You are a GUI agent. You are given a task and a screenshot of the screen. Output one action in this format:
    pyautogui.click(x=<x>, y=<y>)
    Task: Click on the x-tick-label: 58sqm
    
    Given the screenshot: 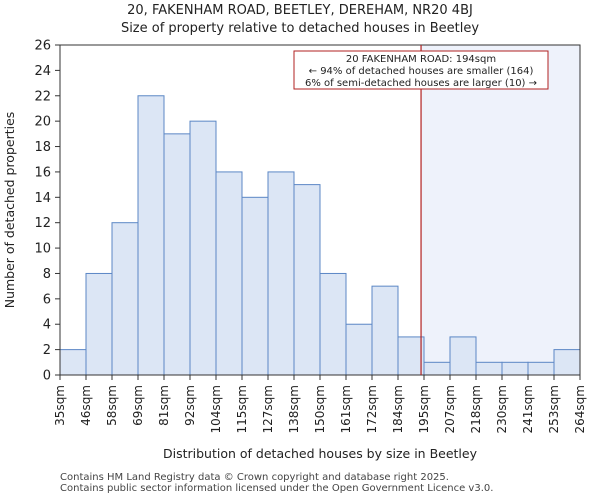 What is the action you would take?
    pyautogui.click(x=112, y=405)
    